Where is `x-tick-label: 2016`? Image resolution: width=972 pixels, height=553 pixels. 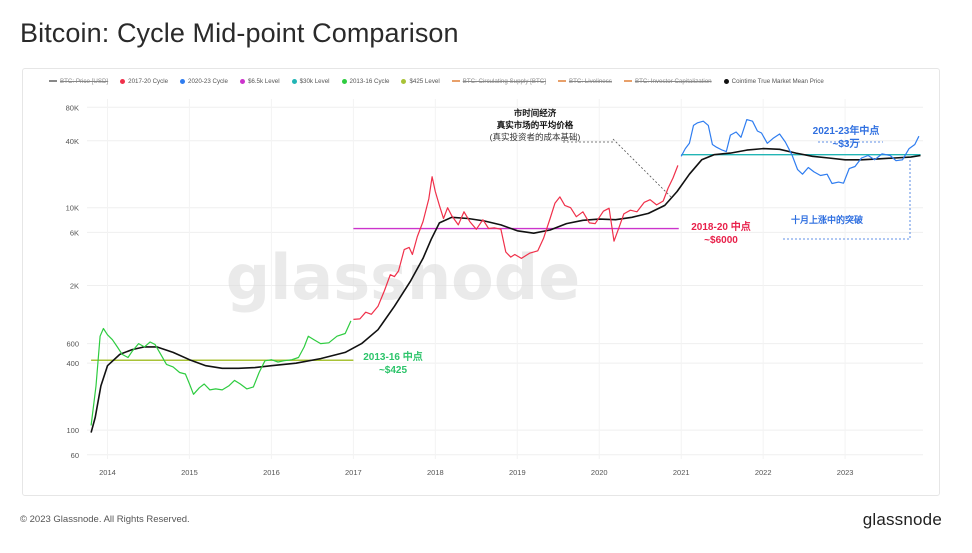
x-tick-label: 2016 is located at coordinates (271, 472).